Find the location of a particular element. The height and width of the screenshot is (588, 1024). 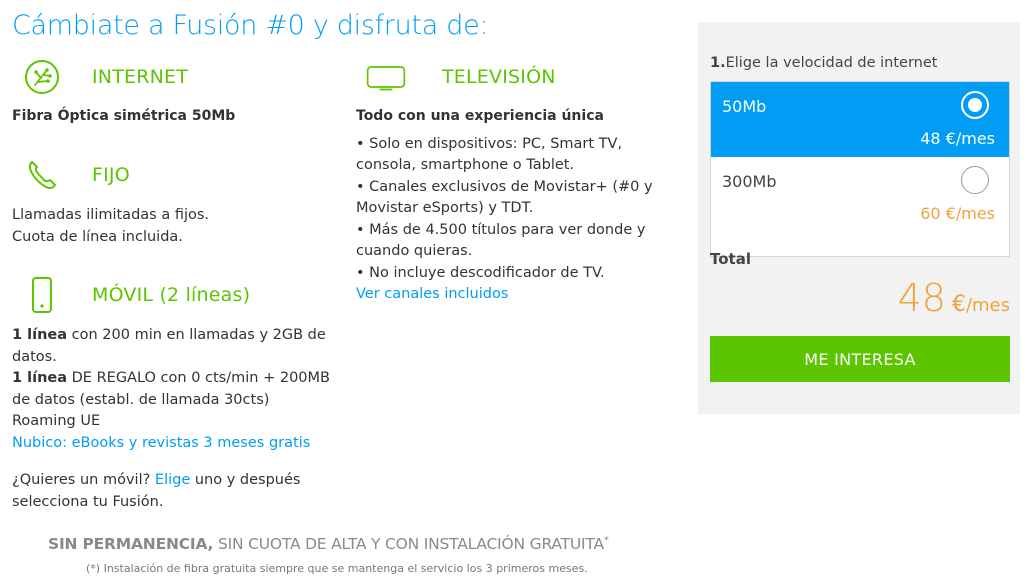

internet-description: Fibra Óptica simétrica 50Mb is located at coordinates (124, 116).